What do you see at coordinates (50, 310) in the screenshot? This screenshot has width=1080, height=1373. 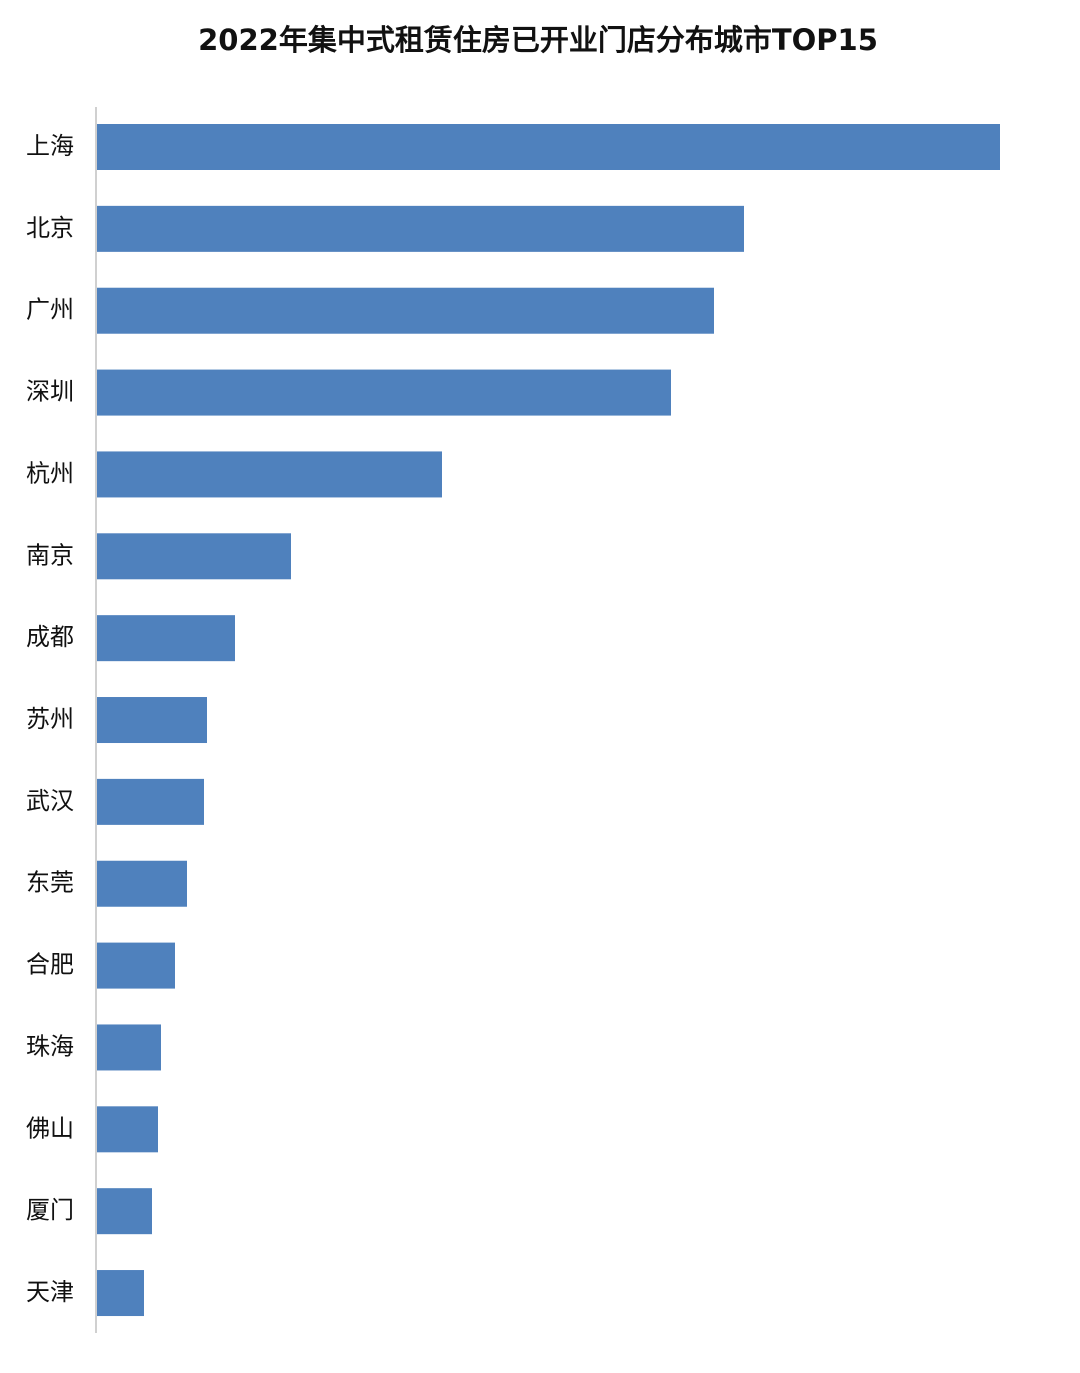 I see `y-tick-label: 广州` at bounding box center [50, 310].